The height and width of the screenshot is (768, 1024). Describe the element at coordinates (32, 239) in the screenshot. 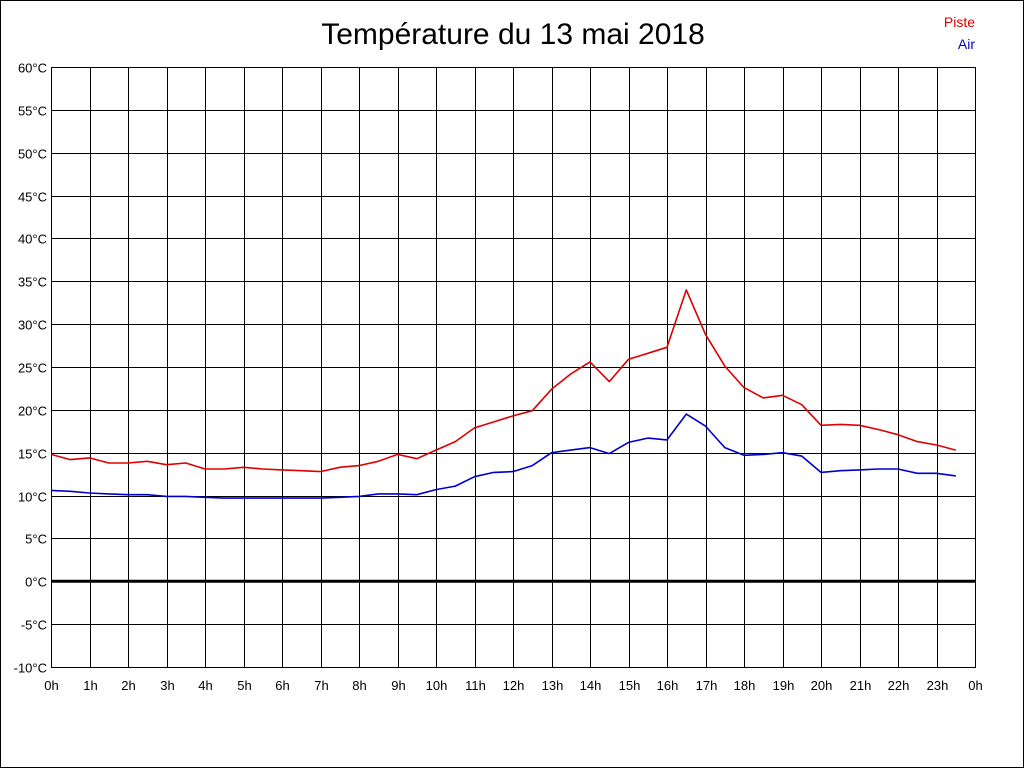

I see `y-tick-label: 40°C` at that location.